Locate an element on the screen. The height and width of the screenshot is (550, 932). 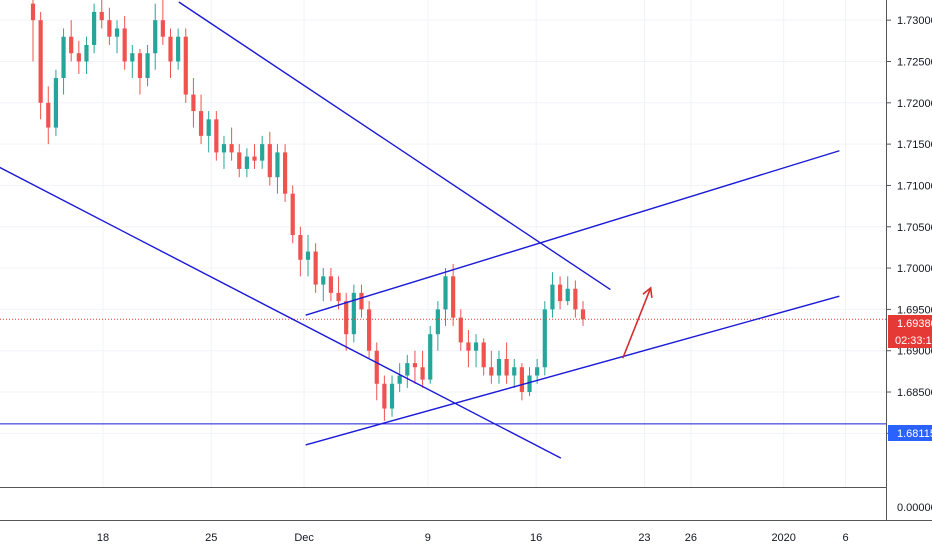
price-tick-label: 1.71500 is located at coordinates (914, 145).